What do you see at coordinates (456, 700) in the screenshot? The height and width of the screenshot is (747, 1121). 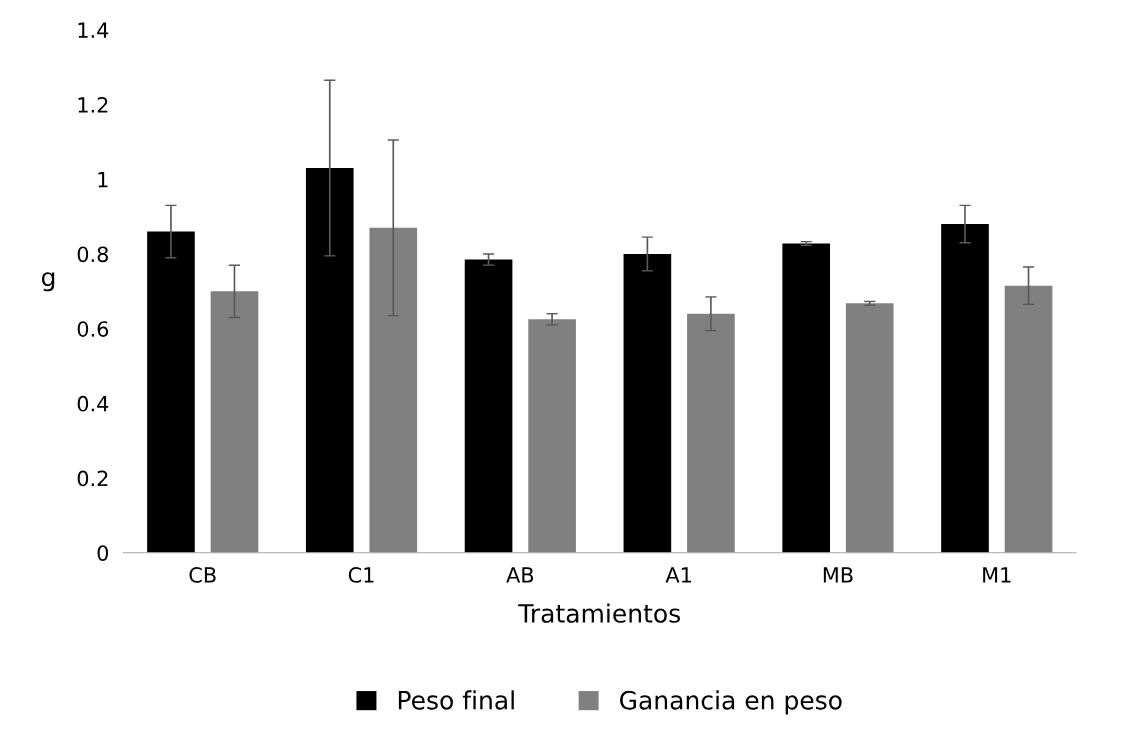 I see `legend-label: Peso final` at bounding box center [456, 700].